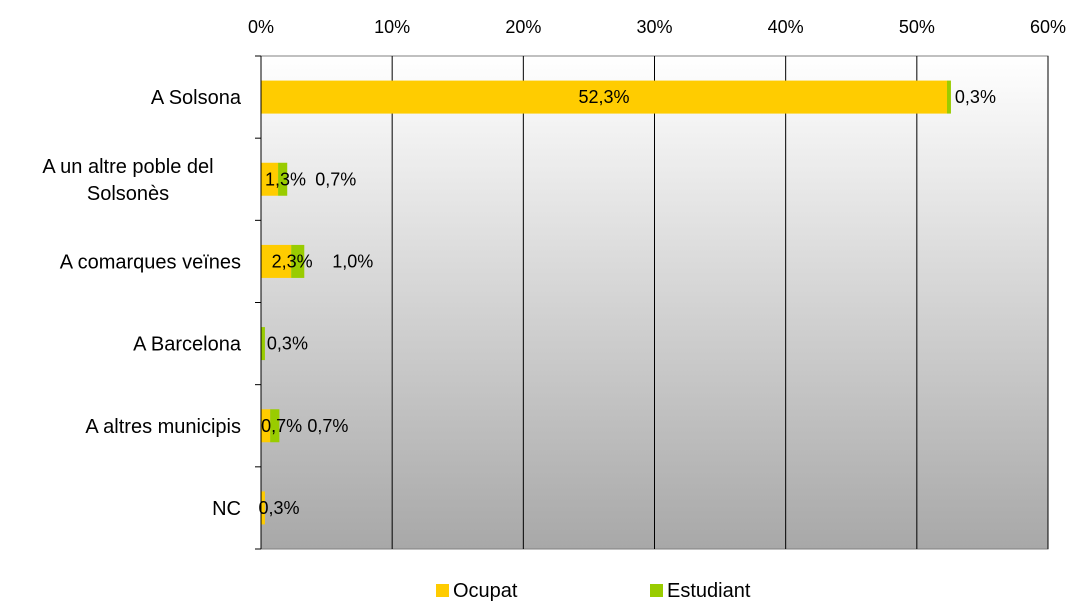 This screenshot has height=603, width=1069. Describe the element at coordinates (709, 591) in the screenshot. I see `legend-label-estudiant: Estudiant` at that location.